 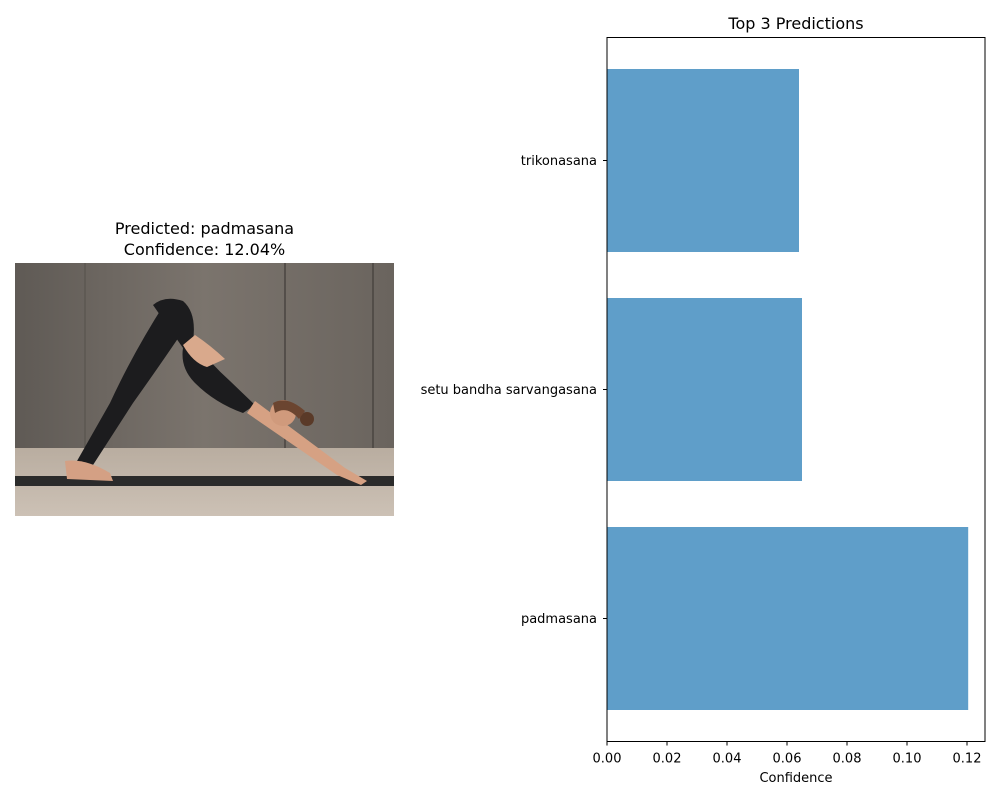 What do you see at coordinates (204, 228) in the screenshot?
I see `predicted-label: Predicted: padmasana` at bounding box center [204, 228].